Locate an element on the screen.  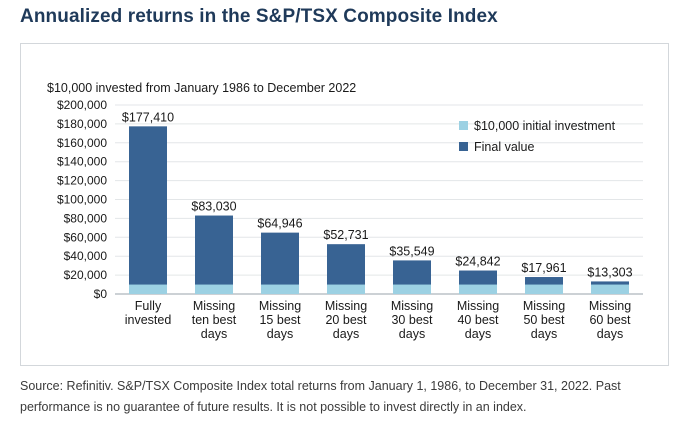
x-tick-label-line: 50 best is located at coordinates (544, 320).